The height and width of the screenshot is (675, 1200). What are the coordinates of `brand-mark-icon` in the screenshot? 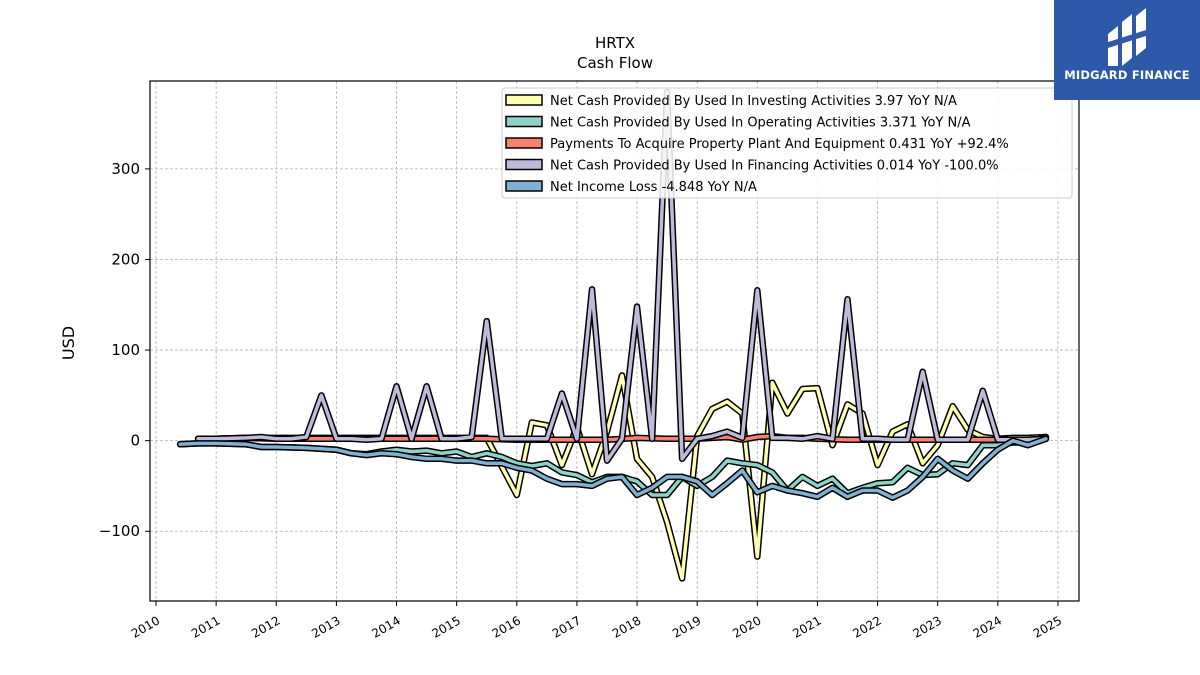 It's located at (1127, 37).